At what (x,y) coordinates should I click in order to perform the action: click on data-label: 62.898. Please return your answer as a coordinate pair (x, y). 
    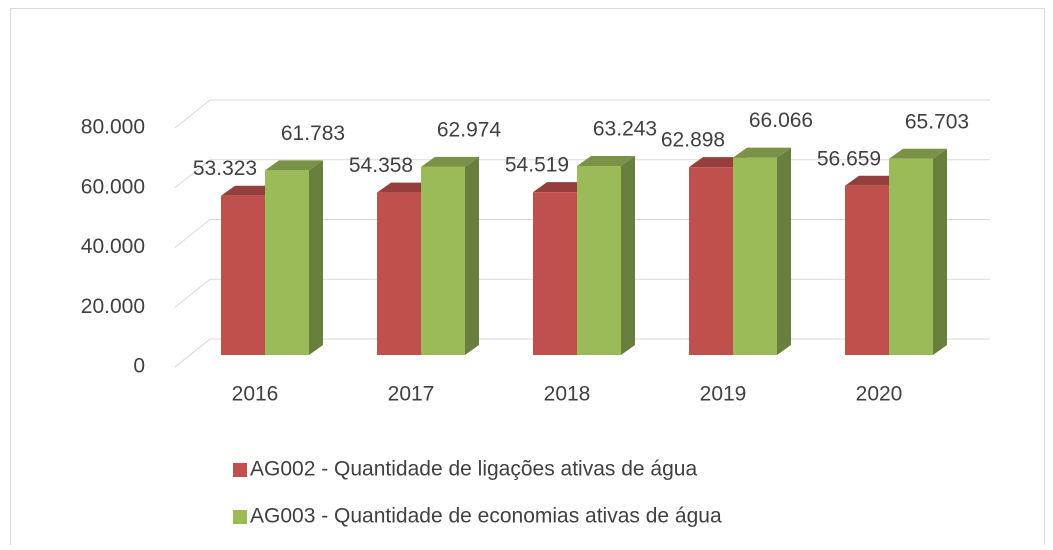
    Looking at the image, I should click on (693, 140).